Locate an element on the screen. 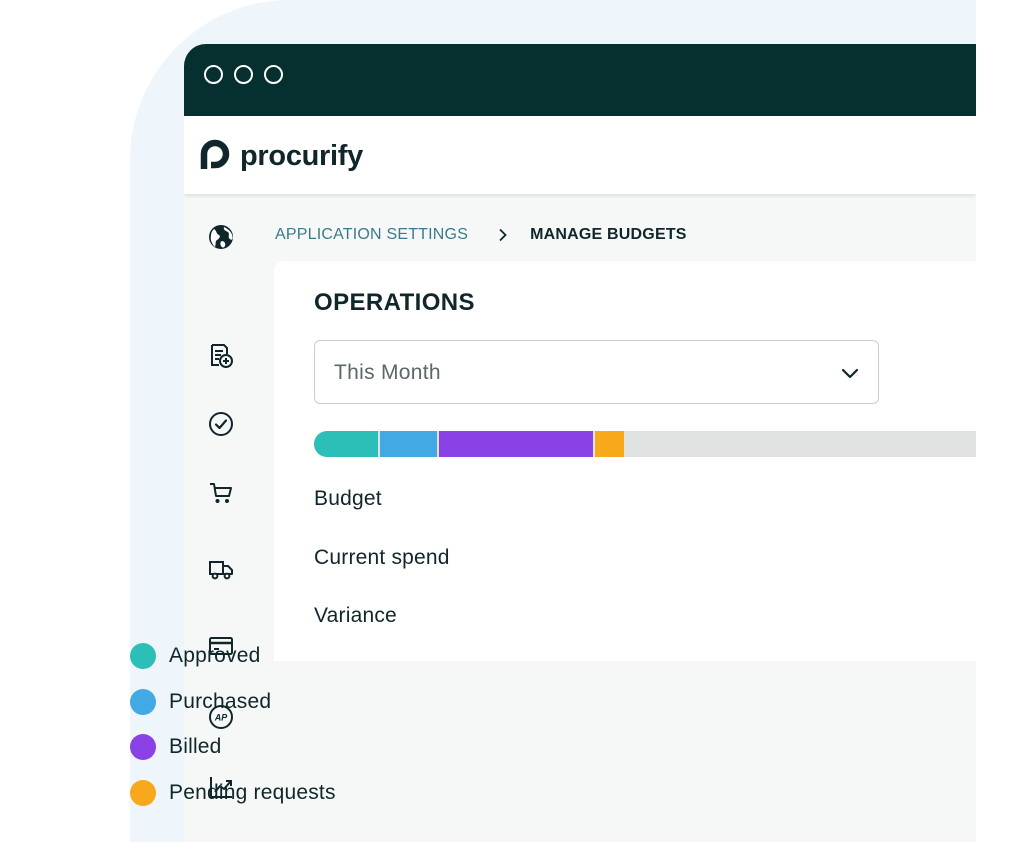 The image size is (1024, 842). legend-label: Billed is located at coordinates (195, 746).